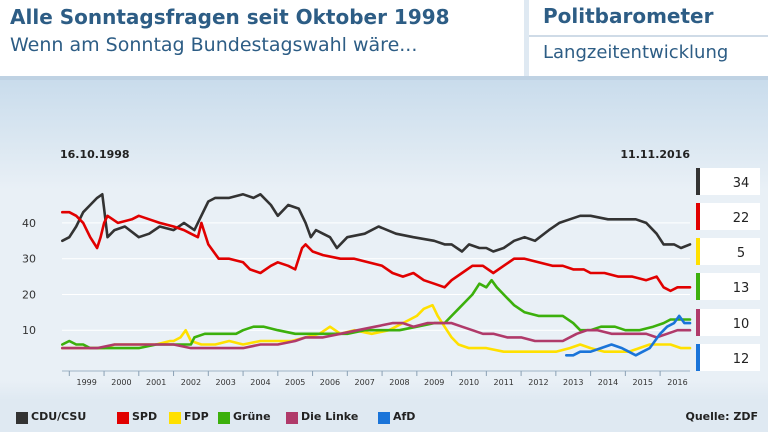 This screenshot has height=432, width=768. Describe the element at coordinates (156, 382) in the screenshot. I see `x-tick-label-2001: 2001` at that location.